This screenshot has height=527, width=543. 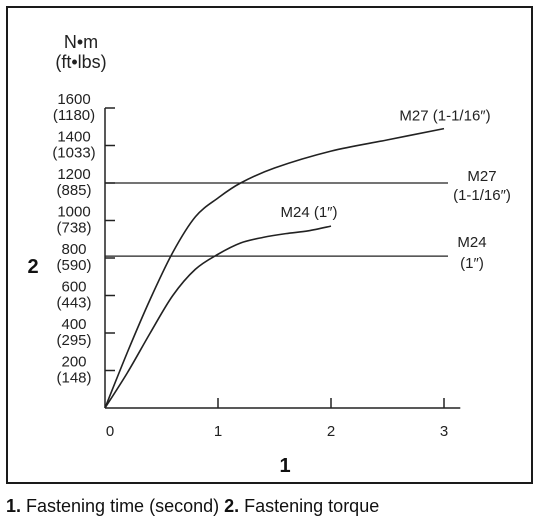 What do you see at coordinates (309, 506) in the screenshot?
I see `caption-text-2: Fastening torque` at bounding box center [309, 506].